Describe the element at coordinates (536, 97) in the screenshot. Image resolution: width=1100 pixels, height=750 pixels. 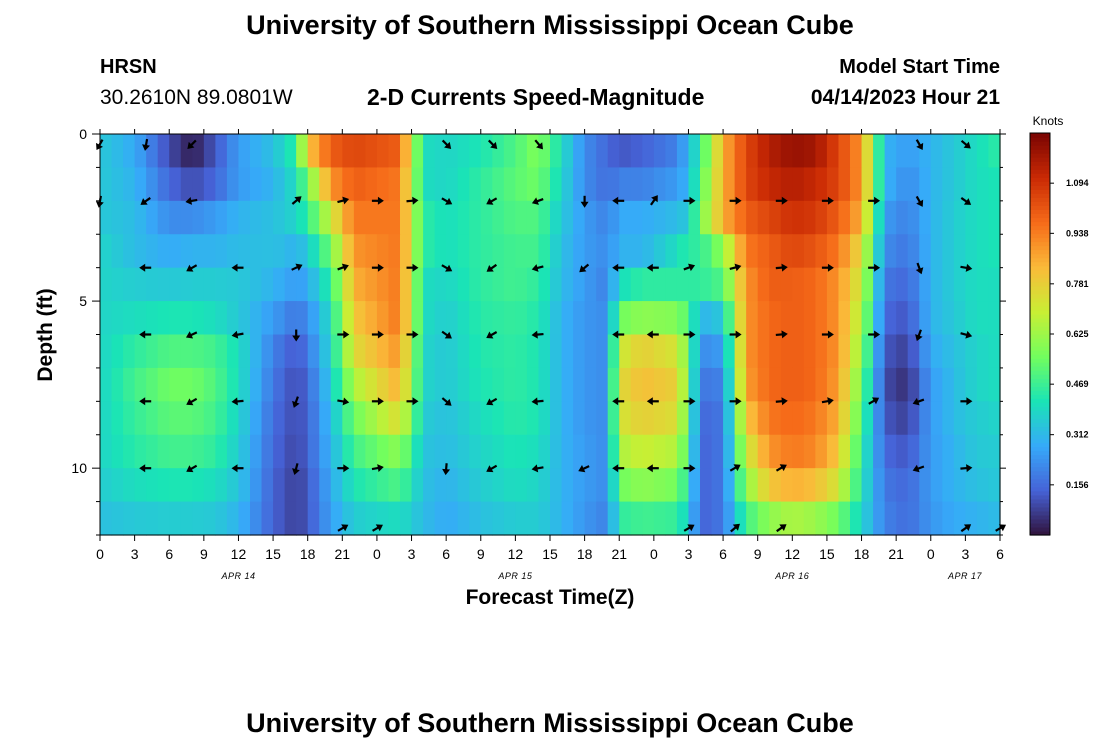
I see `chart-subtitle: 2-D Currents Speed-Magnitude` at that location.